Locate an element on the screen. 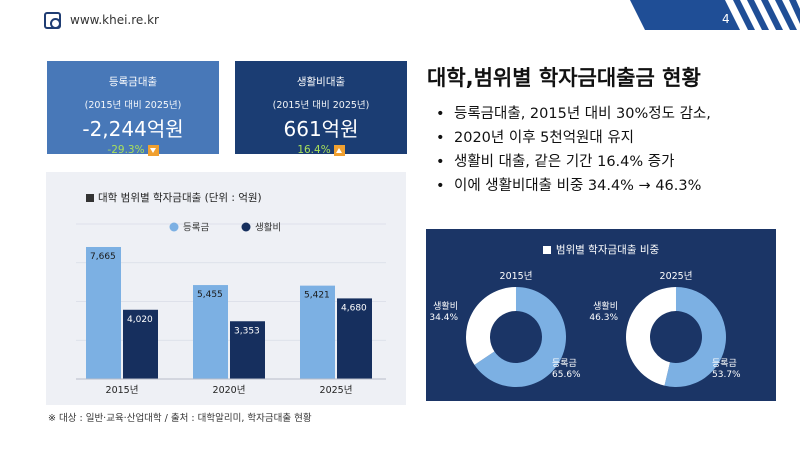  kpi-change: 16.4% is located at coordinates (321, 150).